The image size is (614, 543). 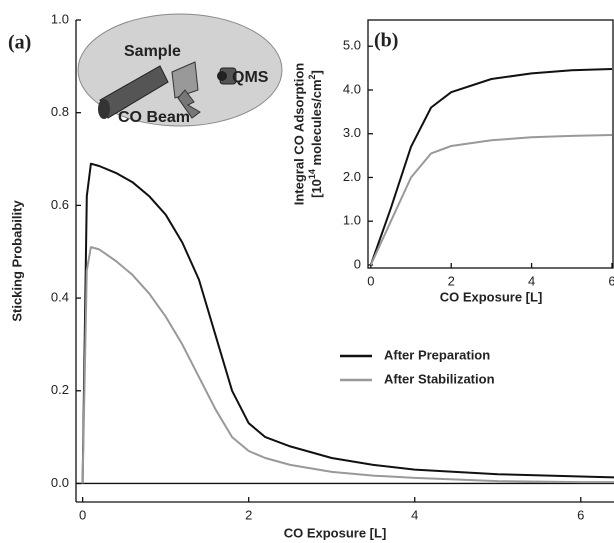 What do you see at coordinates (357, 263) in the screenshot?
I see `y-tick-label: 0` at bounding box center [357, 263].